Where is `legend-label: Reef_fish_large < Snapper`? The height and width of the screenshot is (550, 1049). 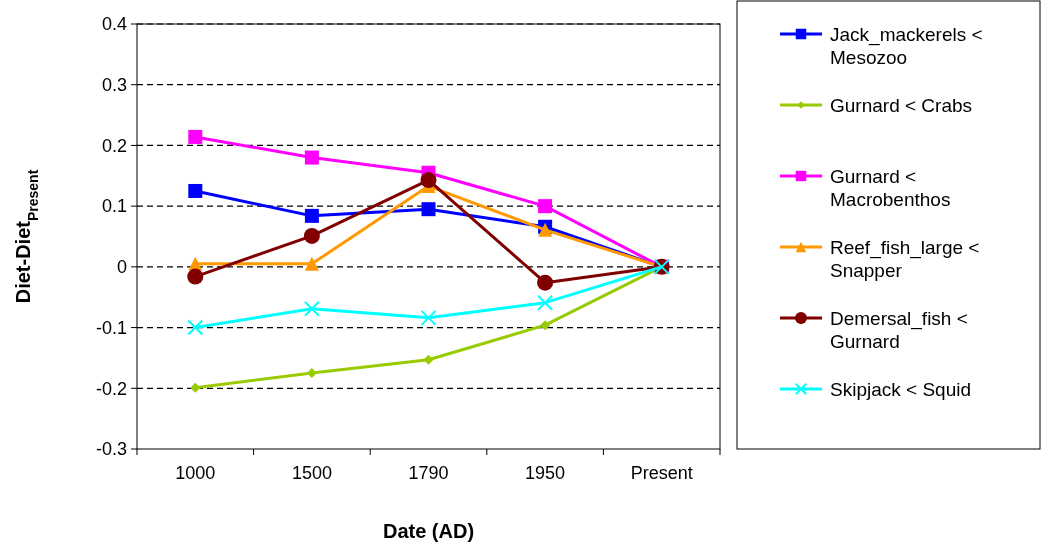
legend-label: Reef_fish_large < Snapper is located at coordinates (905, 259).